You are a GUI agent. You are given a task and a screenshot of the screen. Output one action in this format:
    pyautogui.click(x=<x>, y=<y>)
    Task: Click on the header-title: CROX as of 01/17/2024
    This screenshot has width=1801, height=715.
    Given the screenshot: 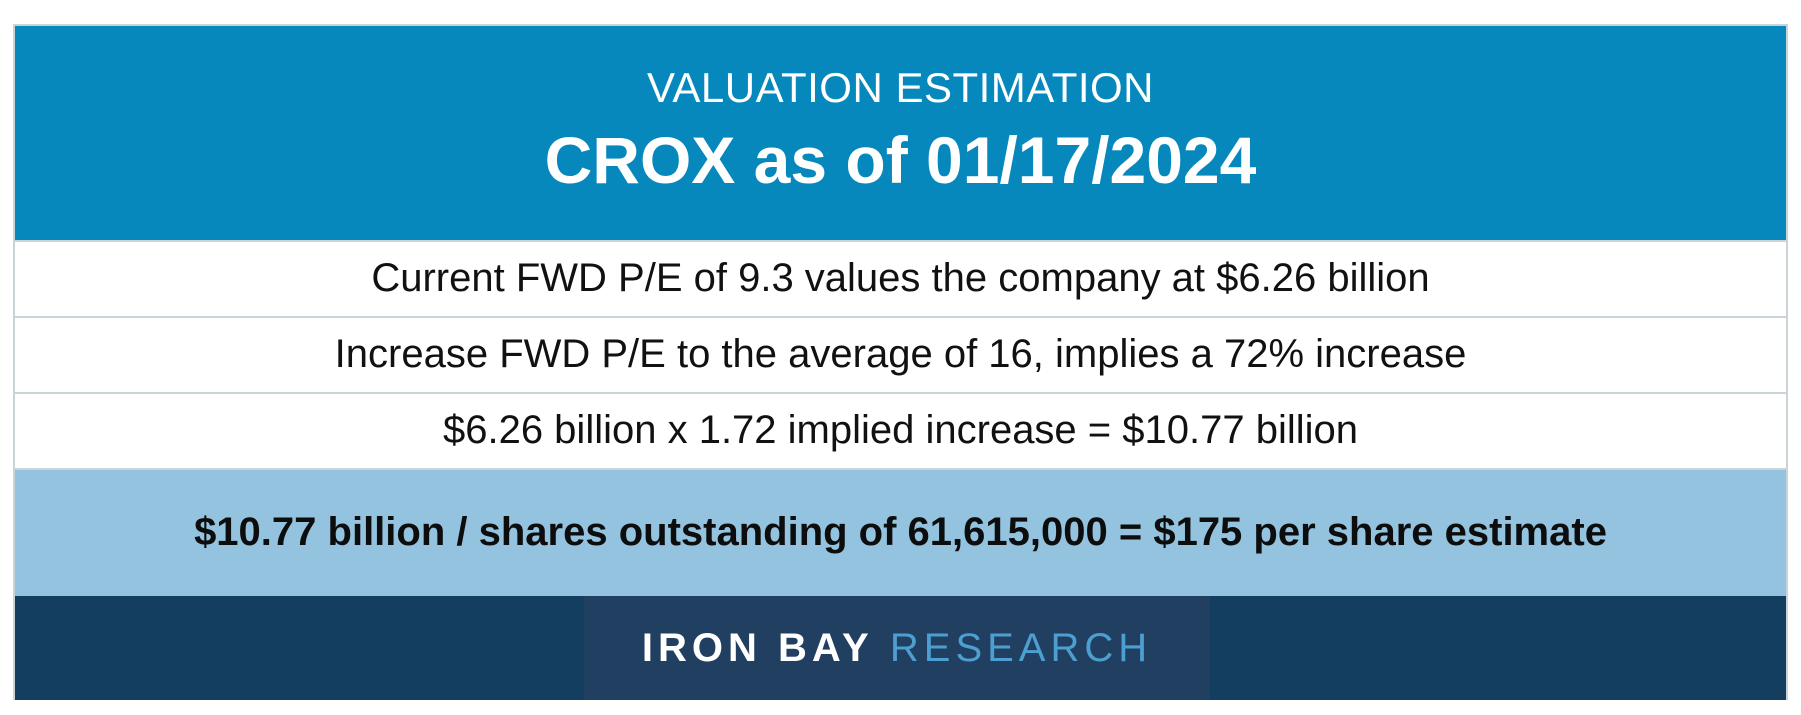 What is the action you would take?
    pyautogui.click(x=900, y=160)
    